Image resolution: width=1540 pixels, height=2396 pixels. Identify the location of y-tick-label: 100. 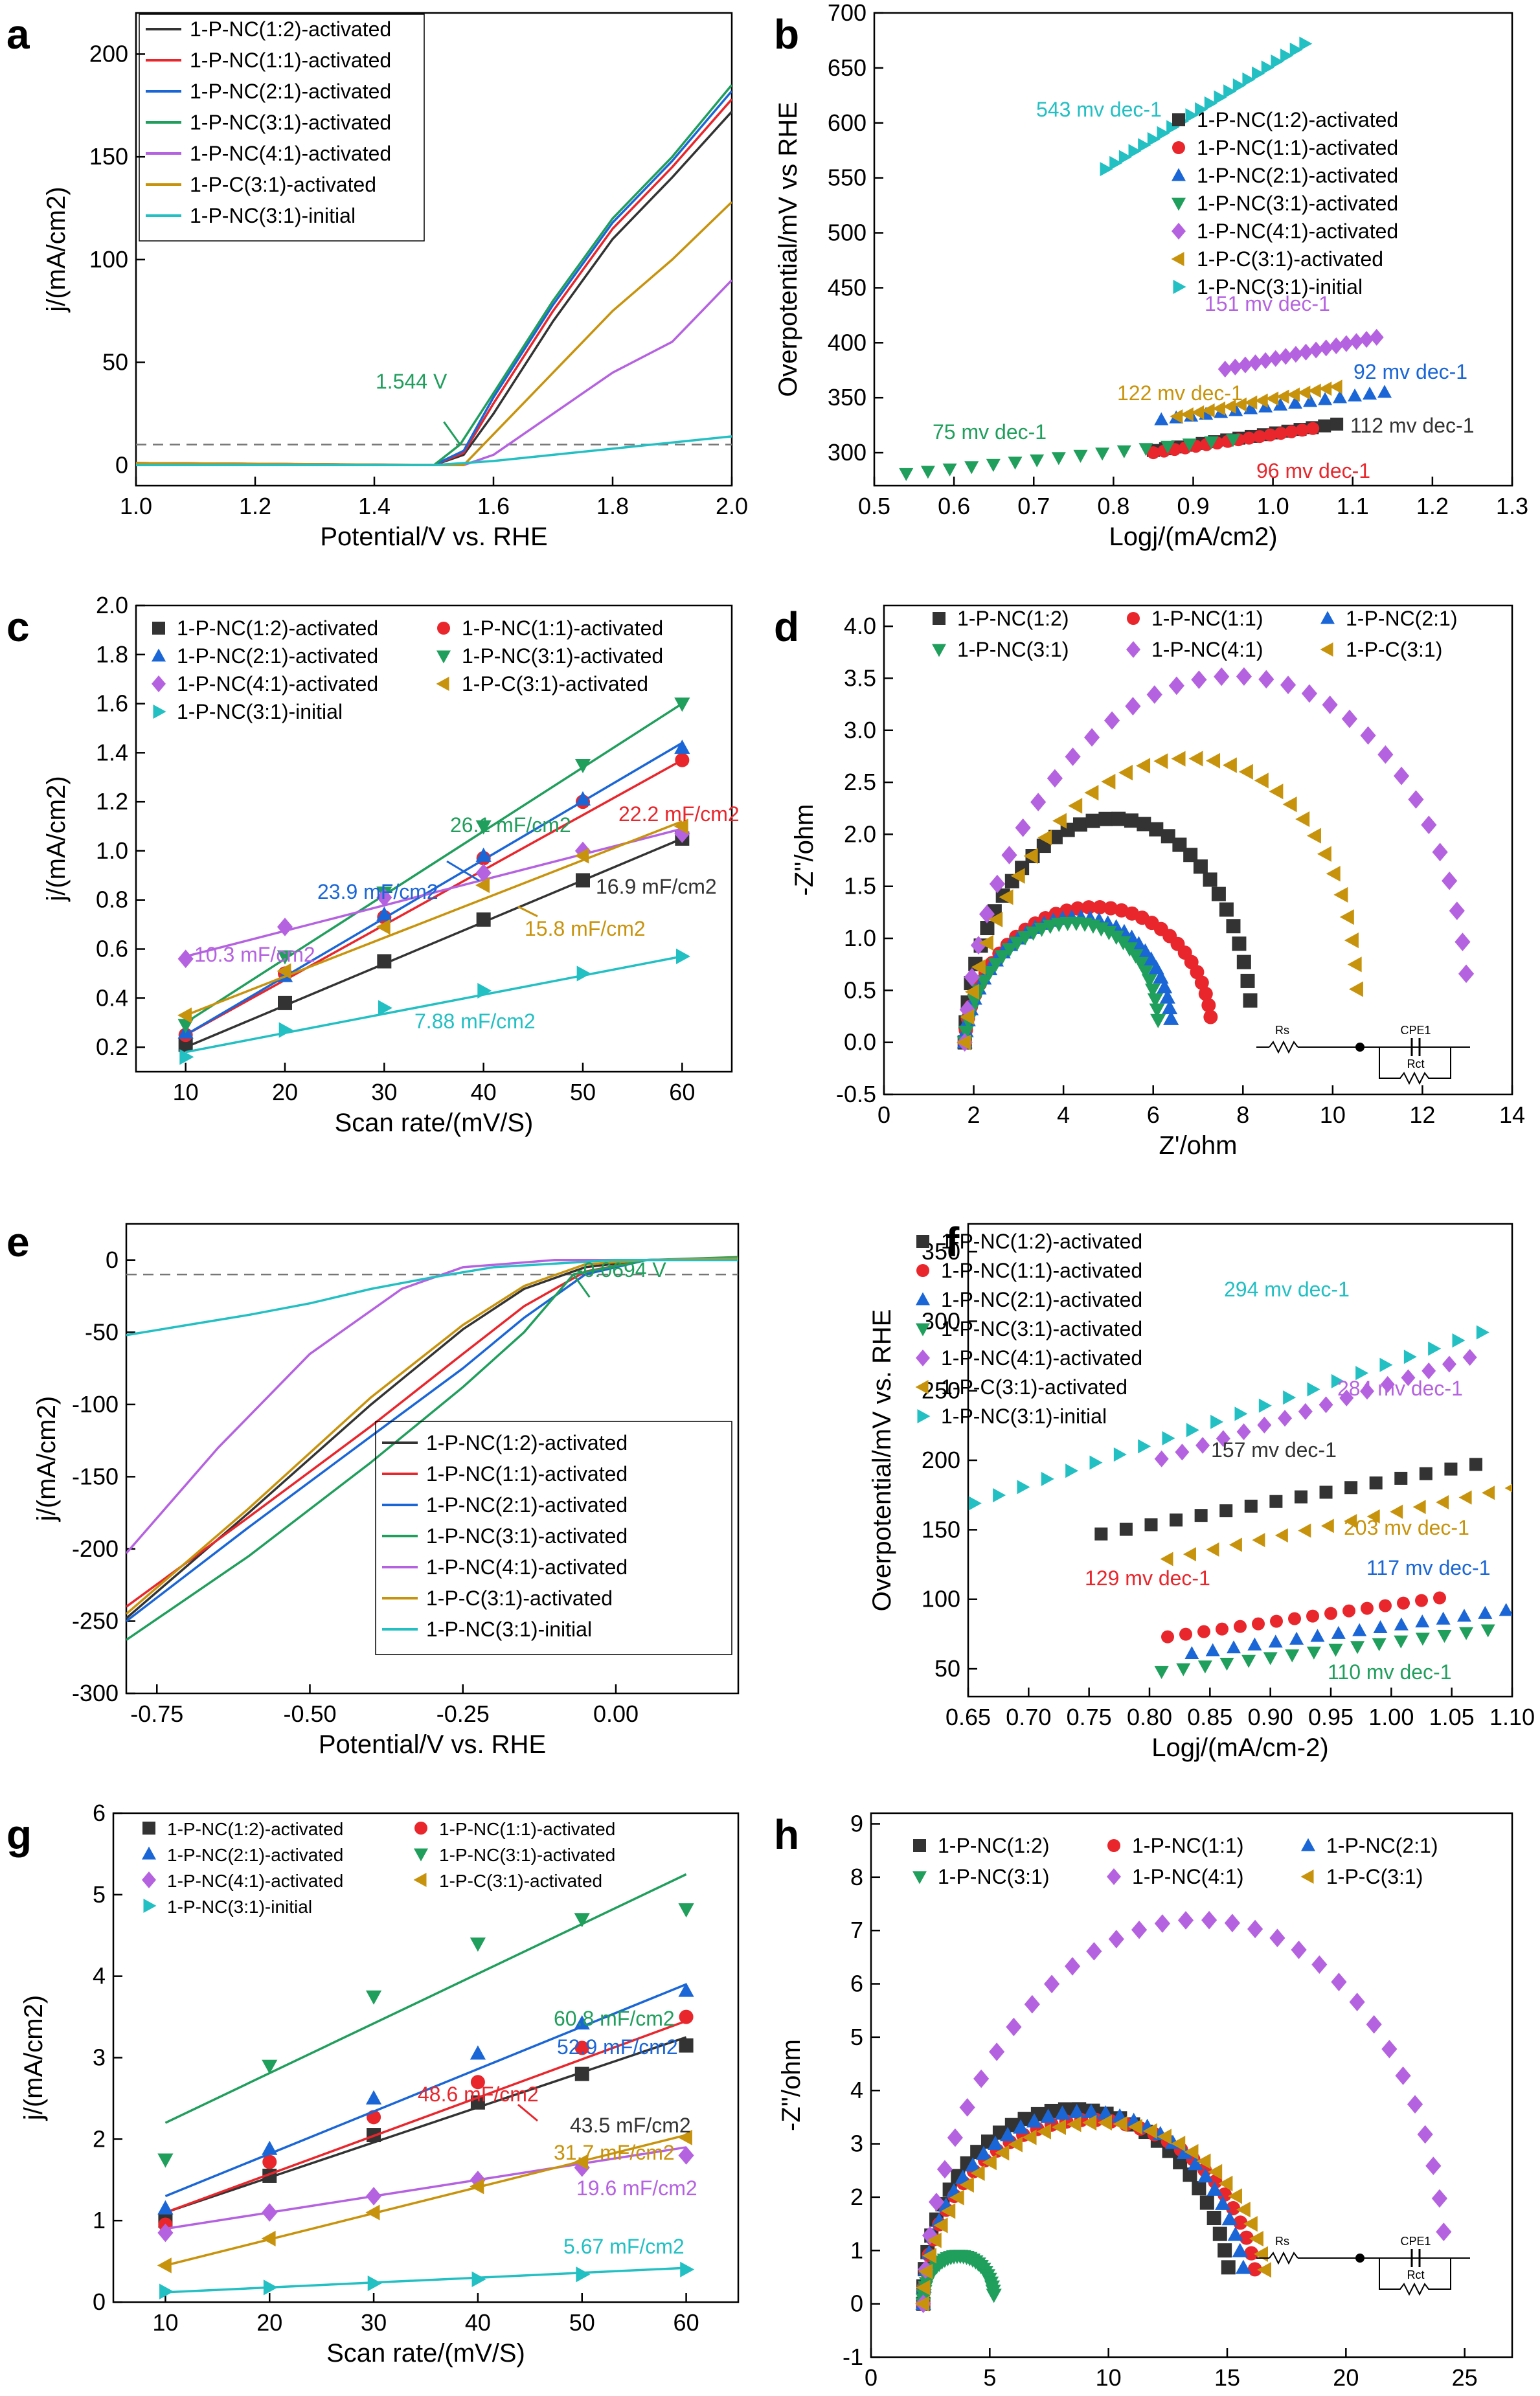
(941, 1599).